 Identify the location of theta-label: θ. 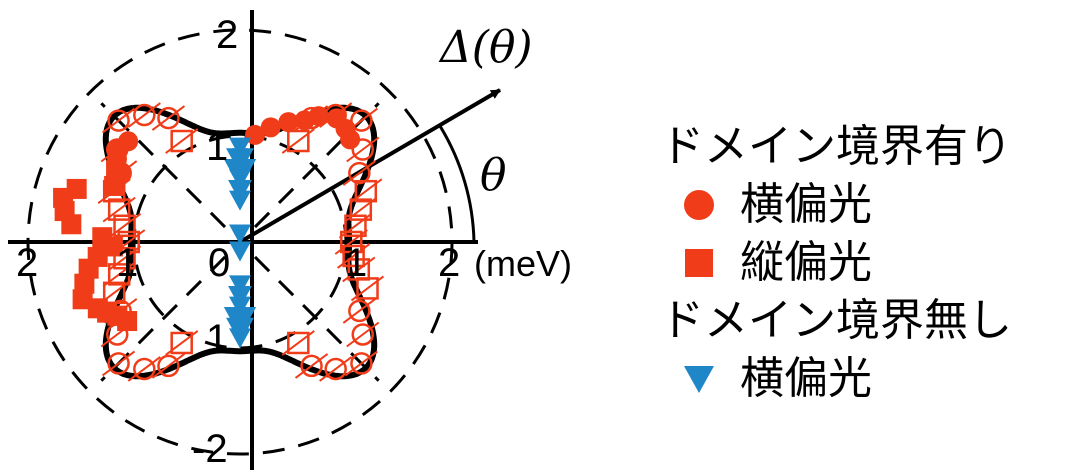
(493, 175).